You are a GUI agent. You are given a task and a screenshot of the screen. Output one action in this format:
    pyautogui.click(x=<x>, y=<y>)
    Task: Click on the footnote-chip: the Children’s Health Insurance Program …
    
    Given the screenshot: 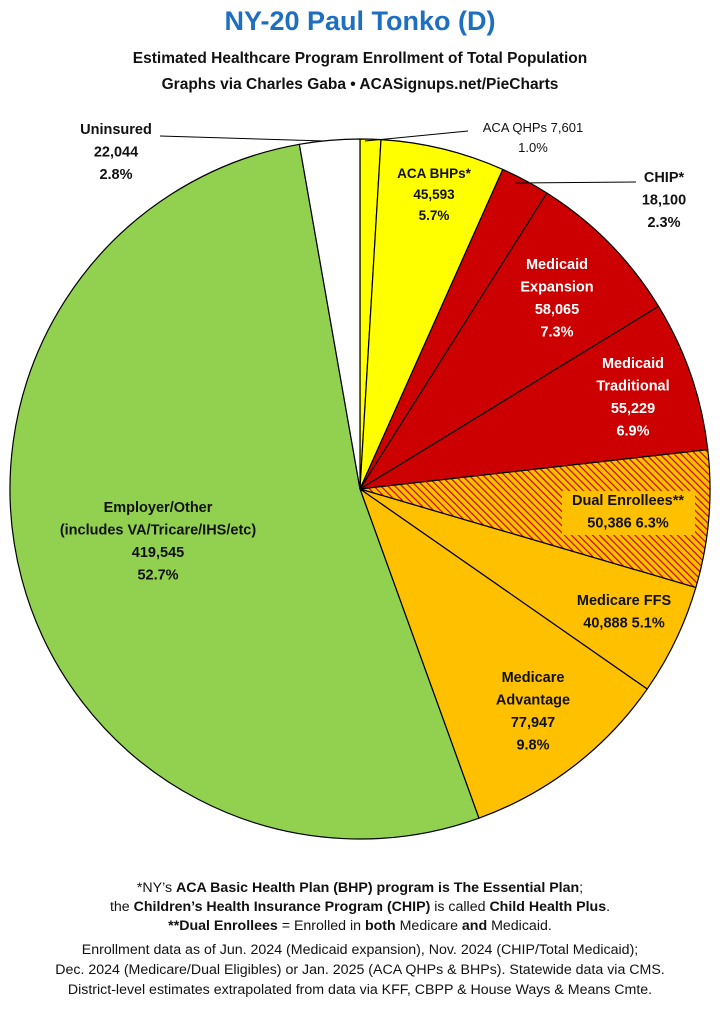 What is the action you would take?
    pyautogui.click(x=360, y=907)
    